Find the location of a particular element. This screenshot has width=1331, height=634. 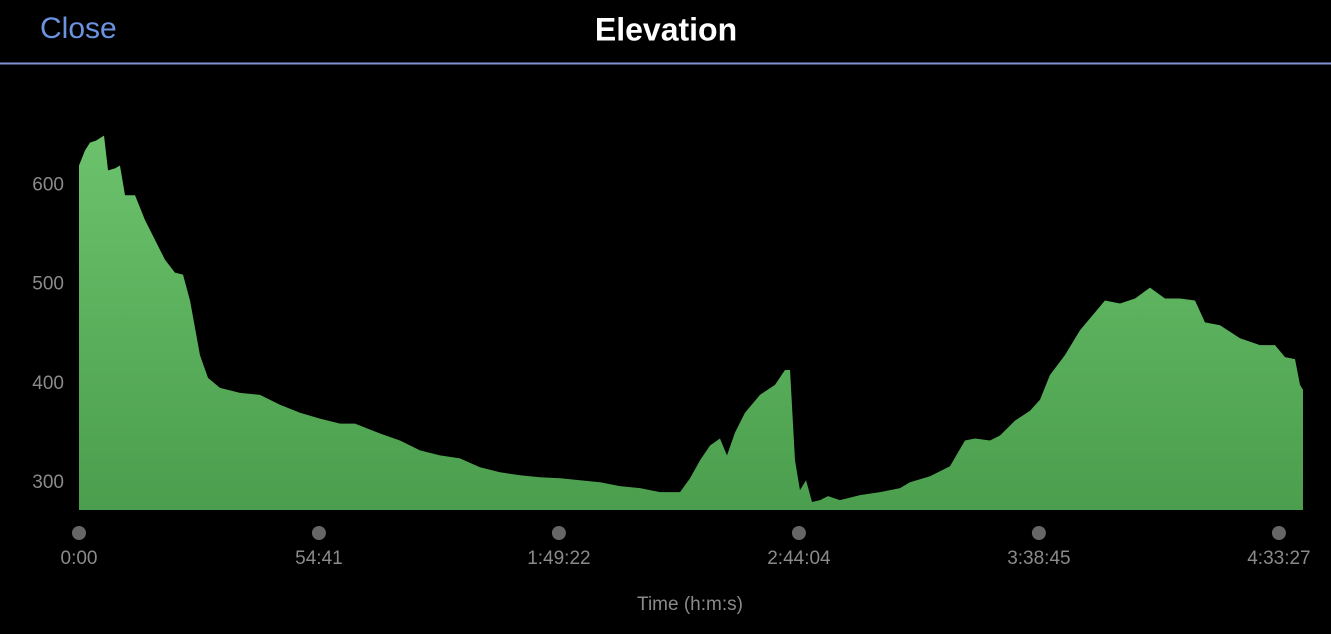

y-tick-label: 300 is located at coordinates (48, 482).